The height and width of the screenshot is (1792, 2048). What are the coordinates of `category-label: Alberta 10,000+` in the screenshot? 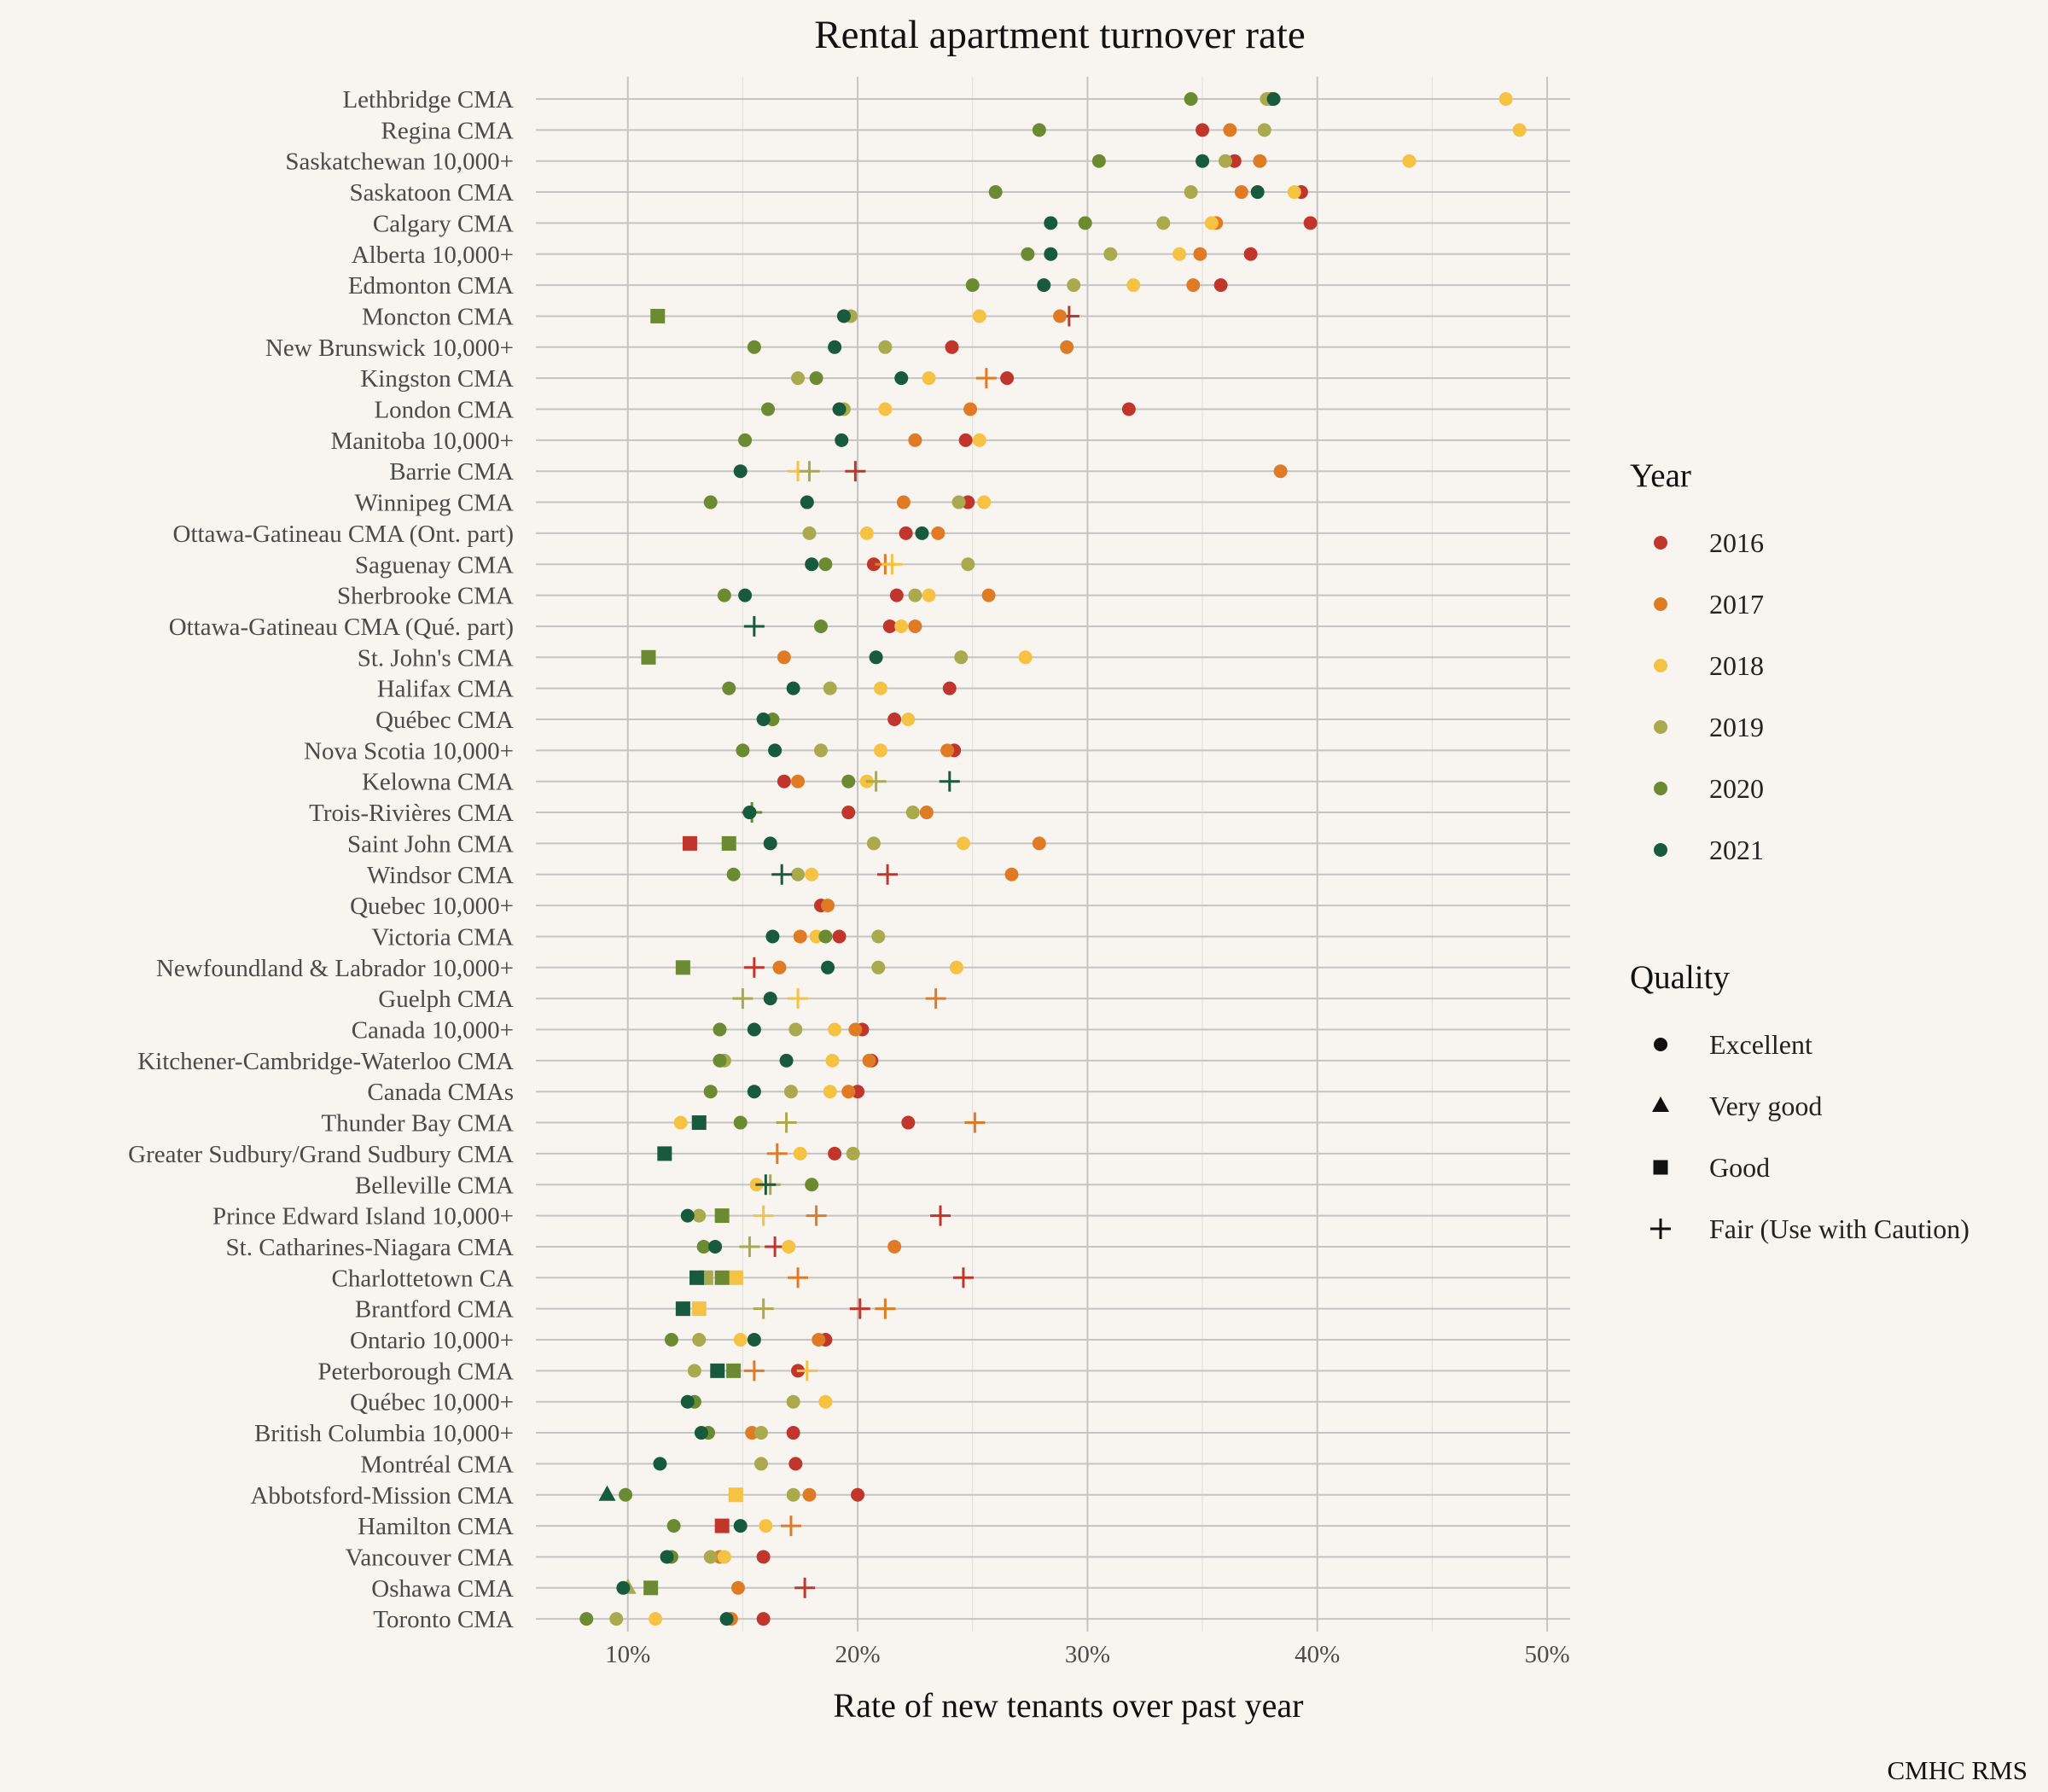 It's located at (433, 255).